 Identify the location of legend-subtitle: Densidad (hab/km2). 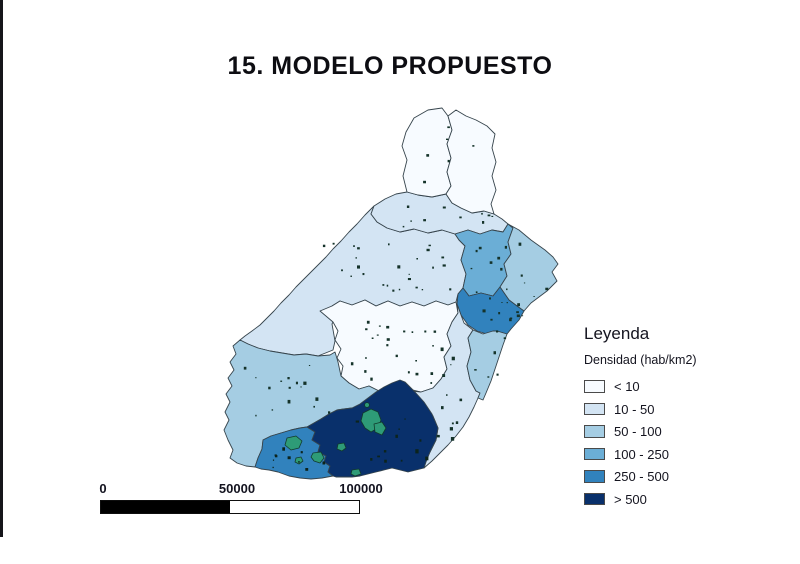
(640, 360).